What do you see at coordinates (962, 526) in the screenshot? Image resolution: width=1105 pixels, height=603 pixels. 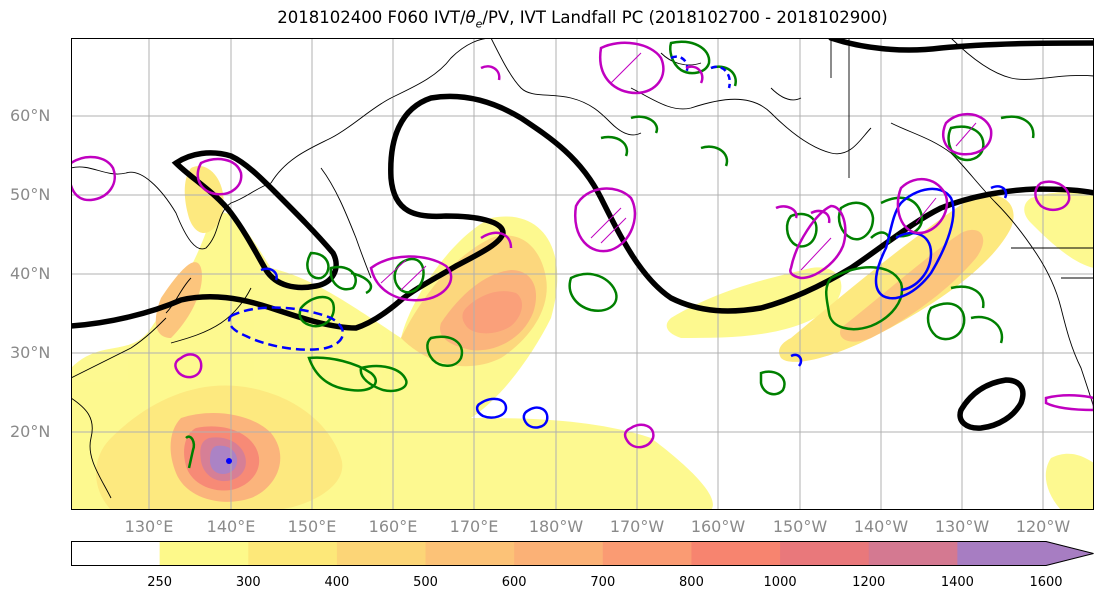 I see `lon-label-130w: 130°W` at bounding box center [962, 526].